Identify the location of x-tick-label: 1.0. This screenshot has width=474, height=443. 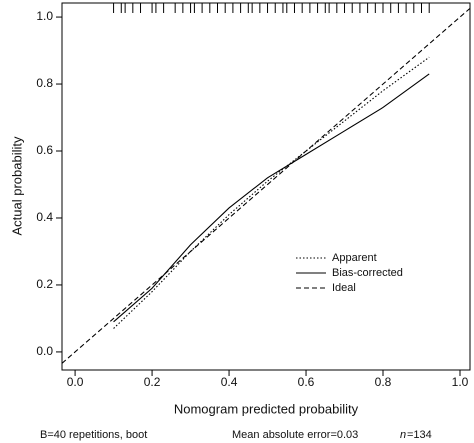
(460, 382).